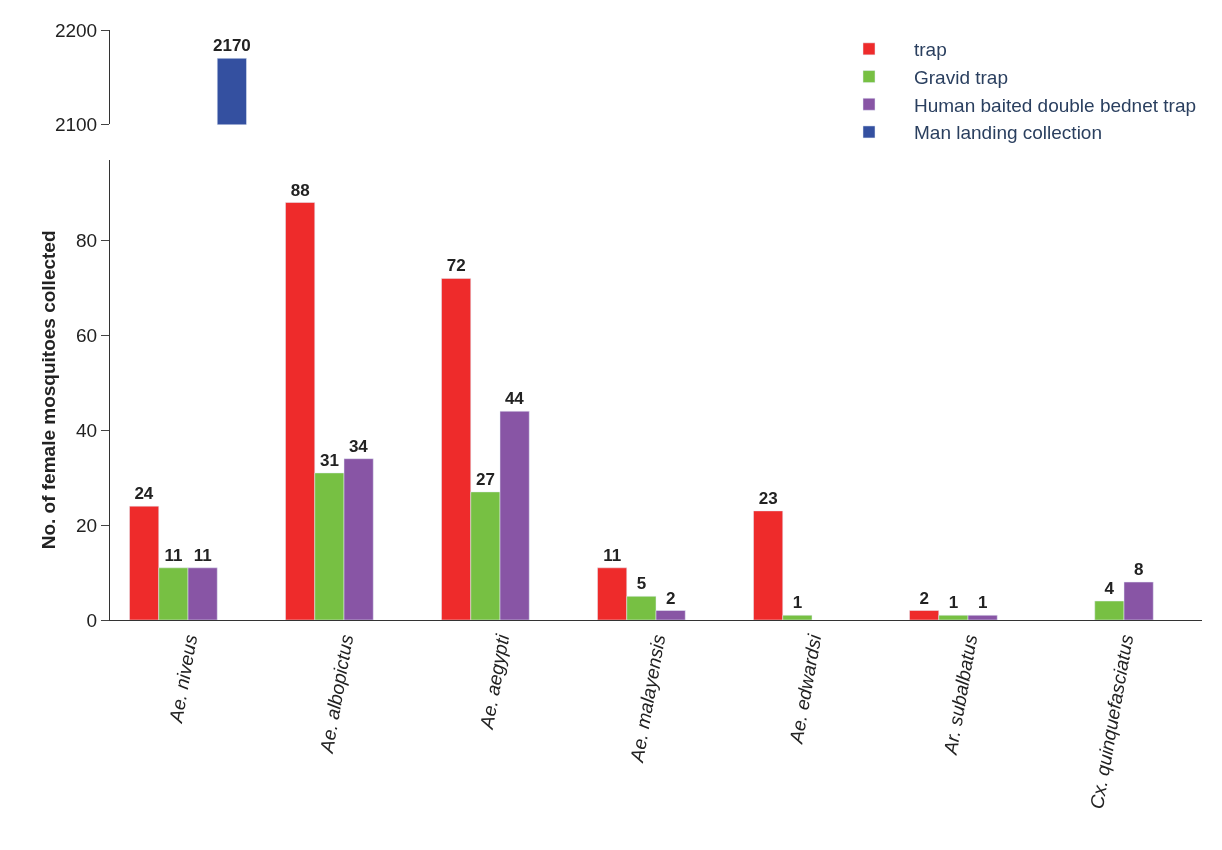 This screenshot has height=850, width=1222. What do you see at coordinates (87, 430) in the screenshot?
I see `y-tick-label: 40` at bounding box center [87, 430].